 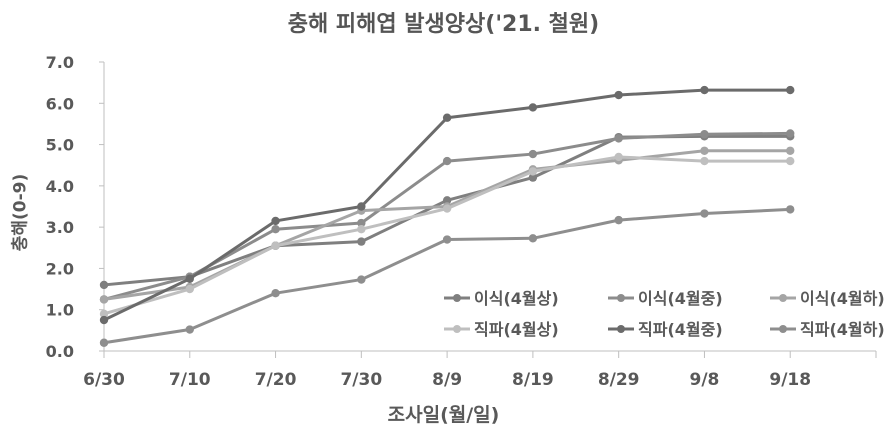 What do you see at coordinates (516, 329) in the screenshot?
I see `legend-label: 직파(4월상)` at bounding box center [516, 329].